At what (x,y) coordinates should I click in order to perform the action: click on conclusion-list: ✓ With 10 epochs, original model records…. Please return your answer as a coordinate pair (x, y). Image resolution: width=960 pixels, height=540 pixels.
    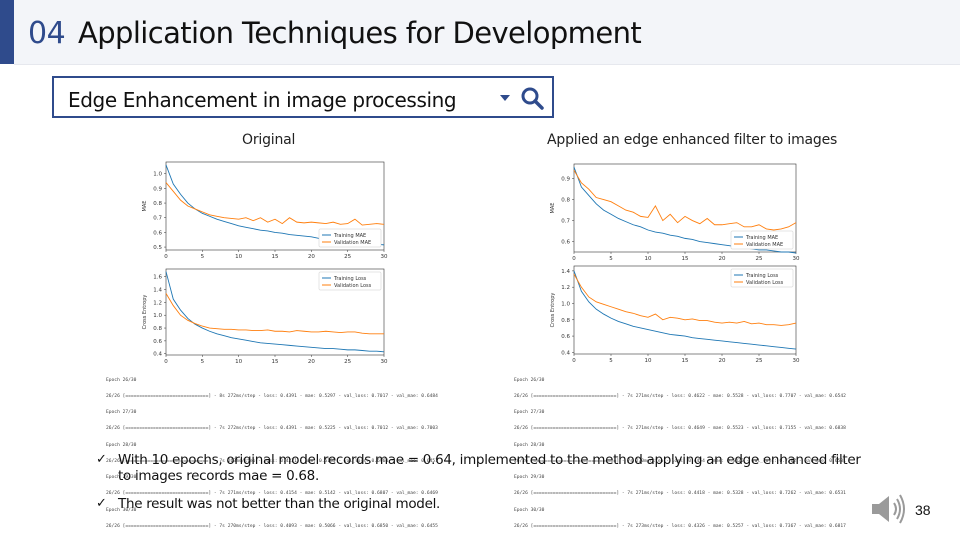
    Looking at the image, I should click on (486, 488).